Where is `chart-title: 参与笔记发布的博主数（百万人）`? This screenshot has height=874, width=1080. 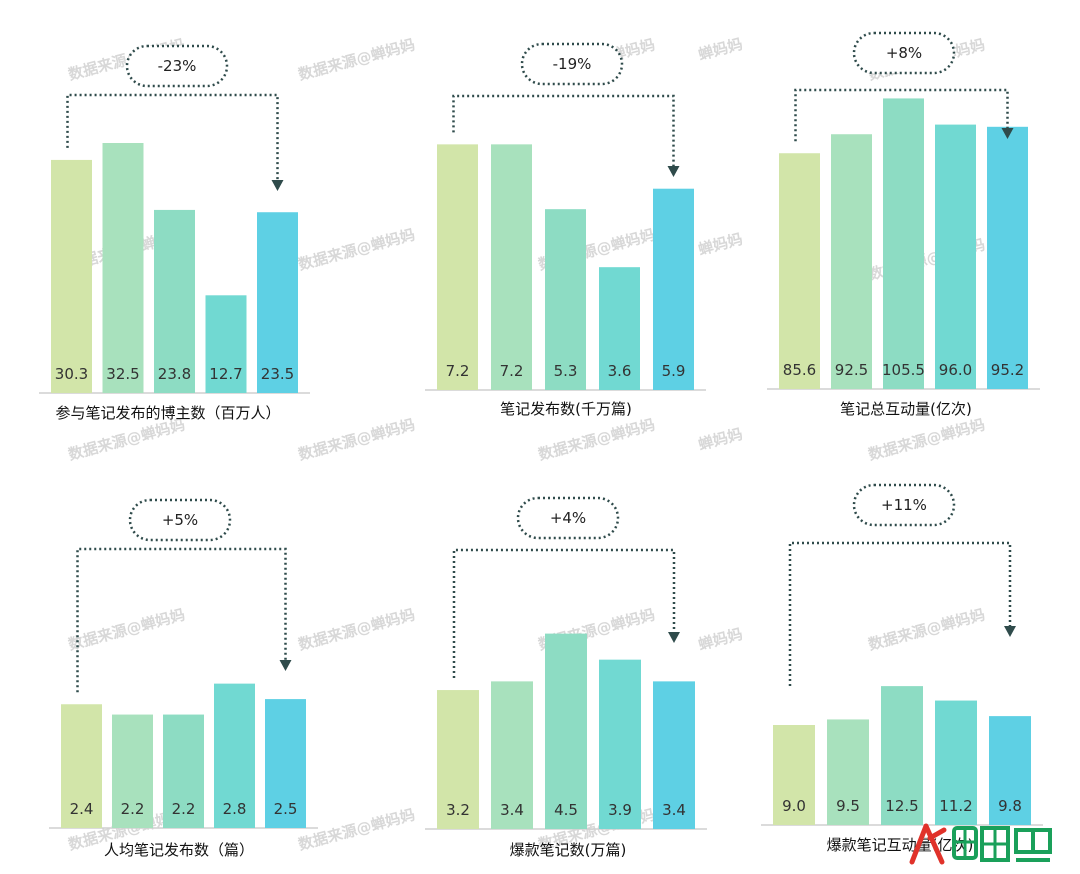
chart-title: 参与笔记发布的博主数（百万人） is located at coordinates (167, 413).